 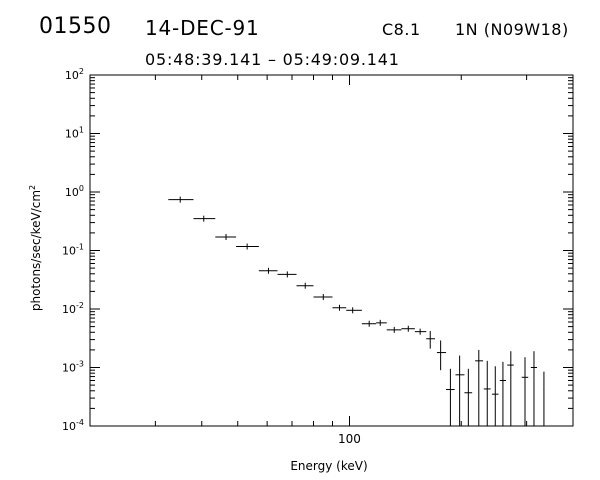 What do you see at coordinates (81, 130) in the screenshot?
I see `y-tick-exponent: 1` at bounding box center [81, 130].